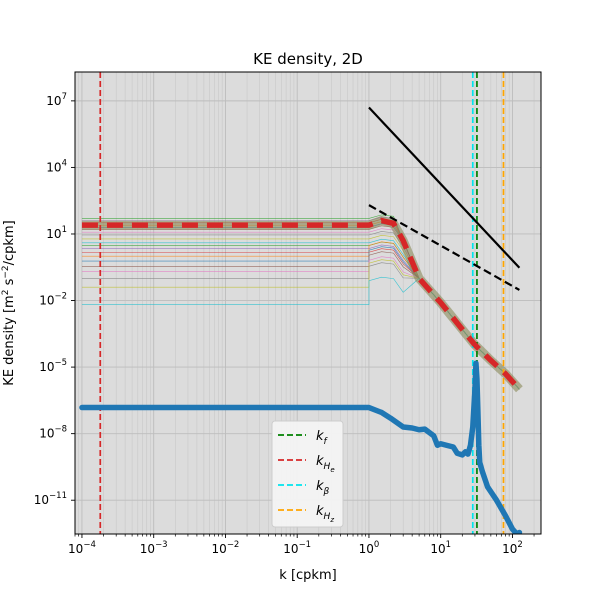  Describe the element at coordinates (307, 575) in the screenshot. I see `x-axis-label: k [cpkm]` at that location.